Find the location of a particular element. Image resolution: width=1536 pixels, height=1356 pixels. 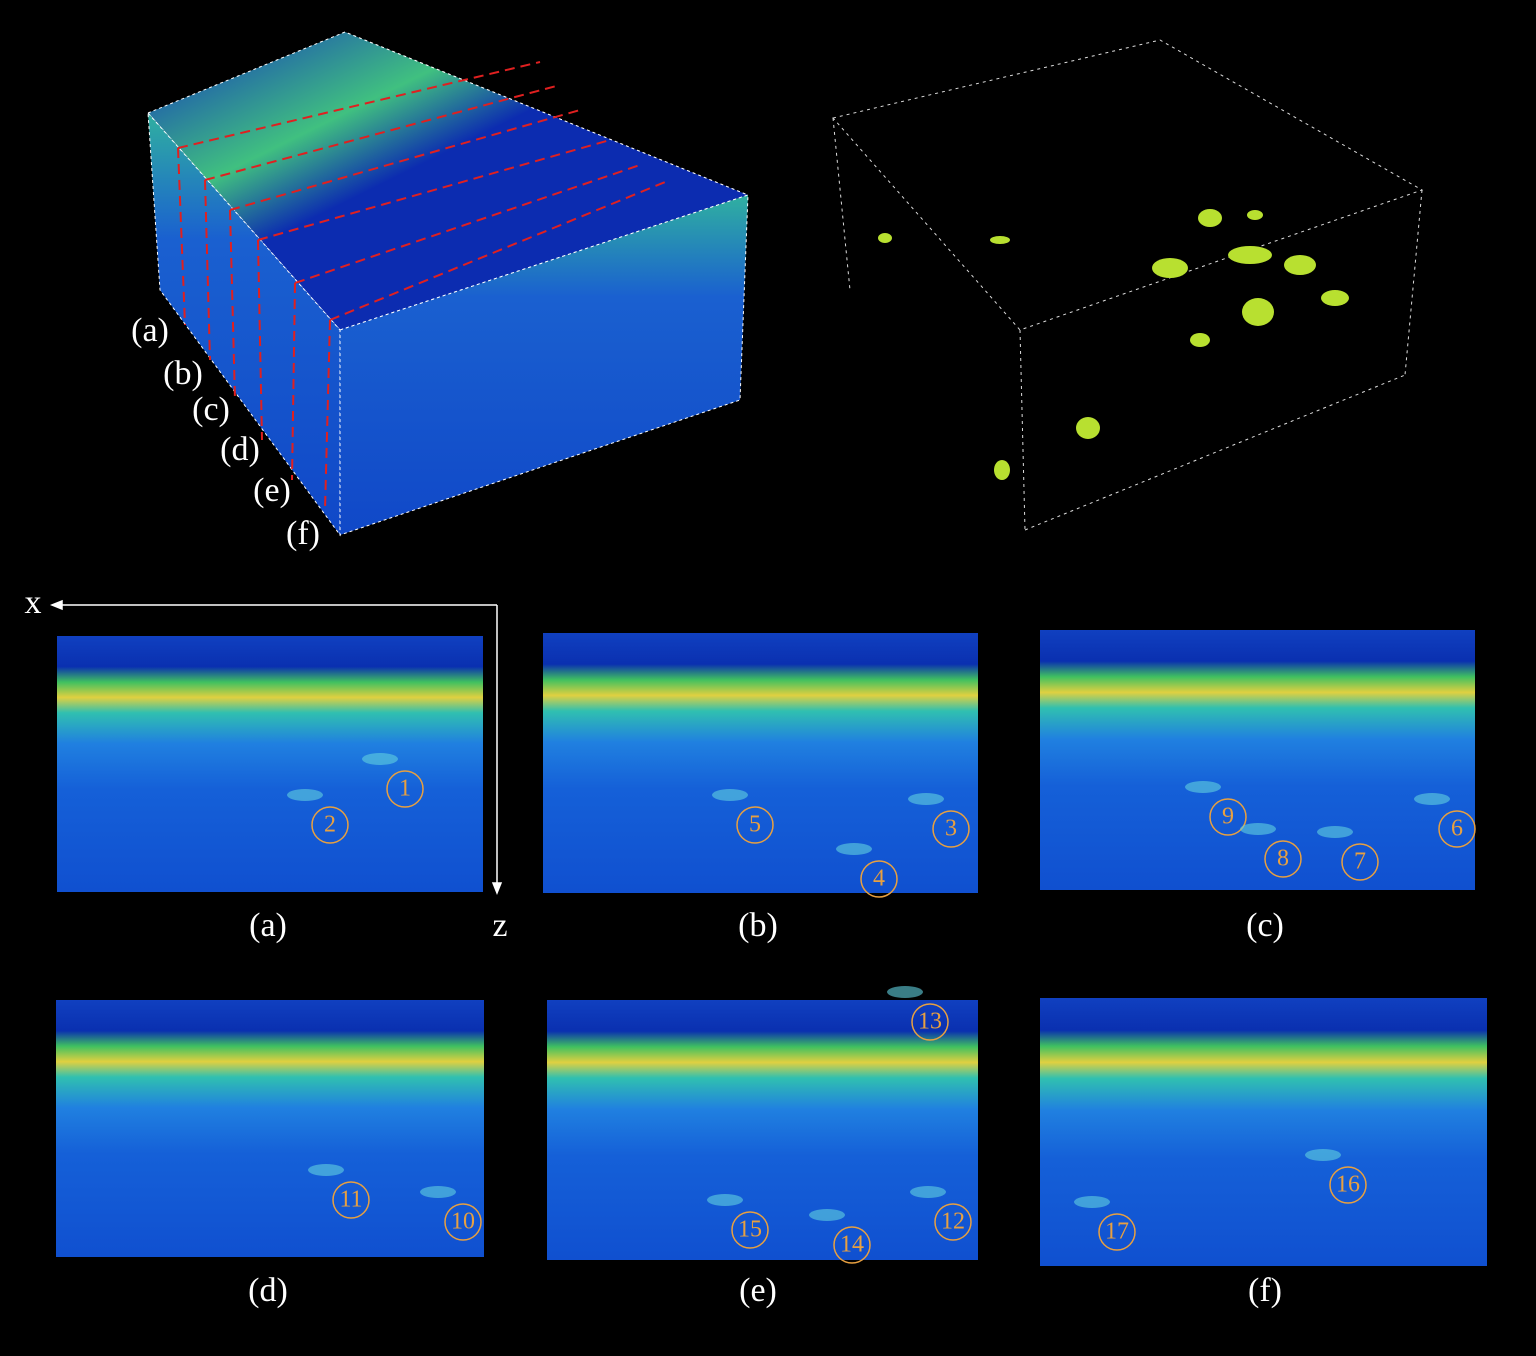

marker-label: 6 is located at coordinates (1457, 829).